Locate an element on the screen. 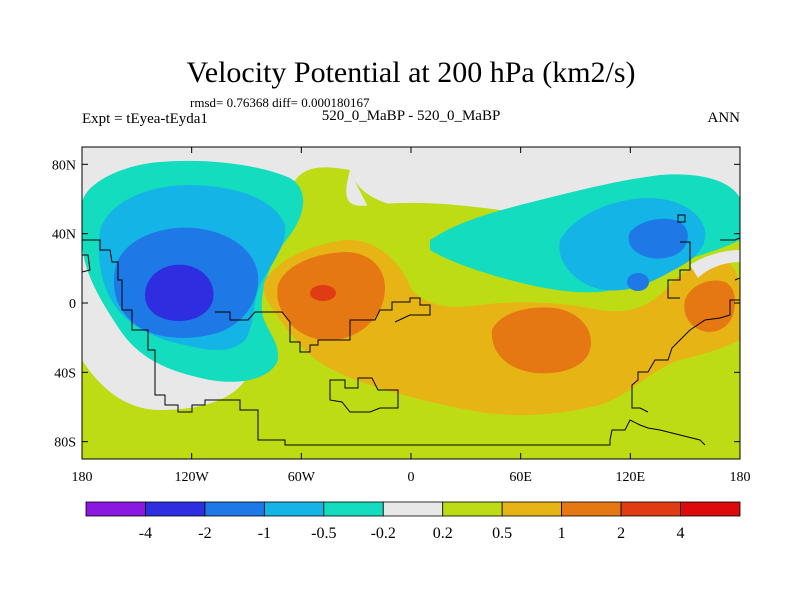 This screenshot has width=800, height=600. contour-orange-east is located at coordinates (709, 306).